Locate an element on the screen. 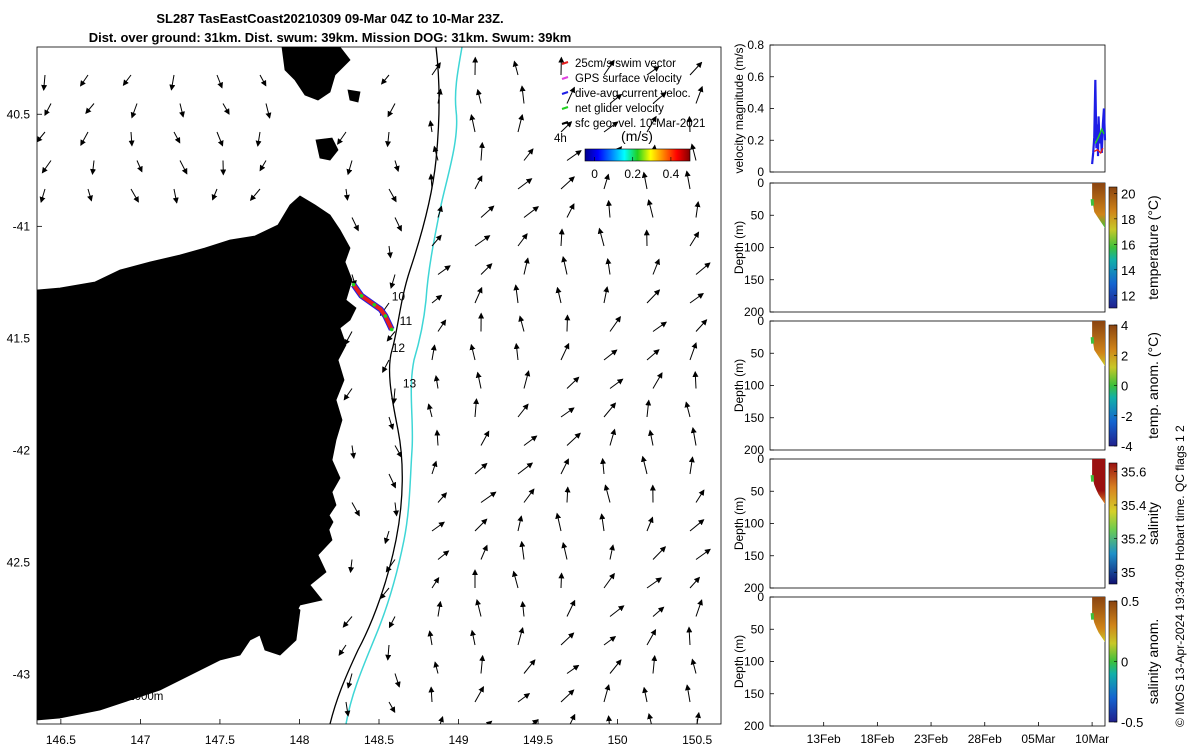 The width and height of the screenshot is (1200, 750). colorbar-label: (m/s) is located at coordinates (637, 136).